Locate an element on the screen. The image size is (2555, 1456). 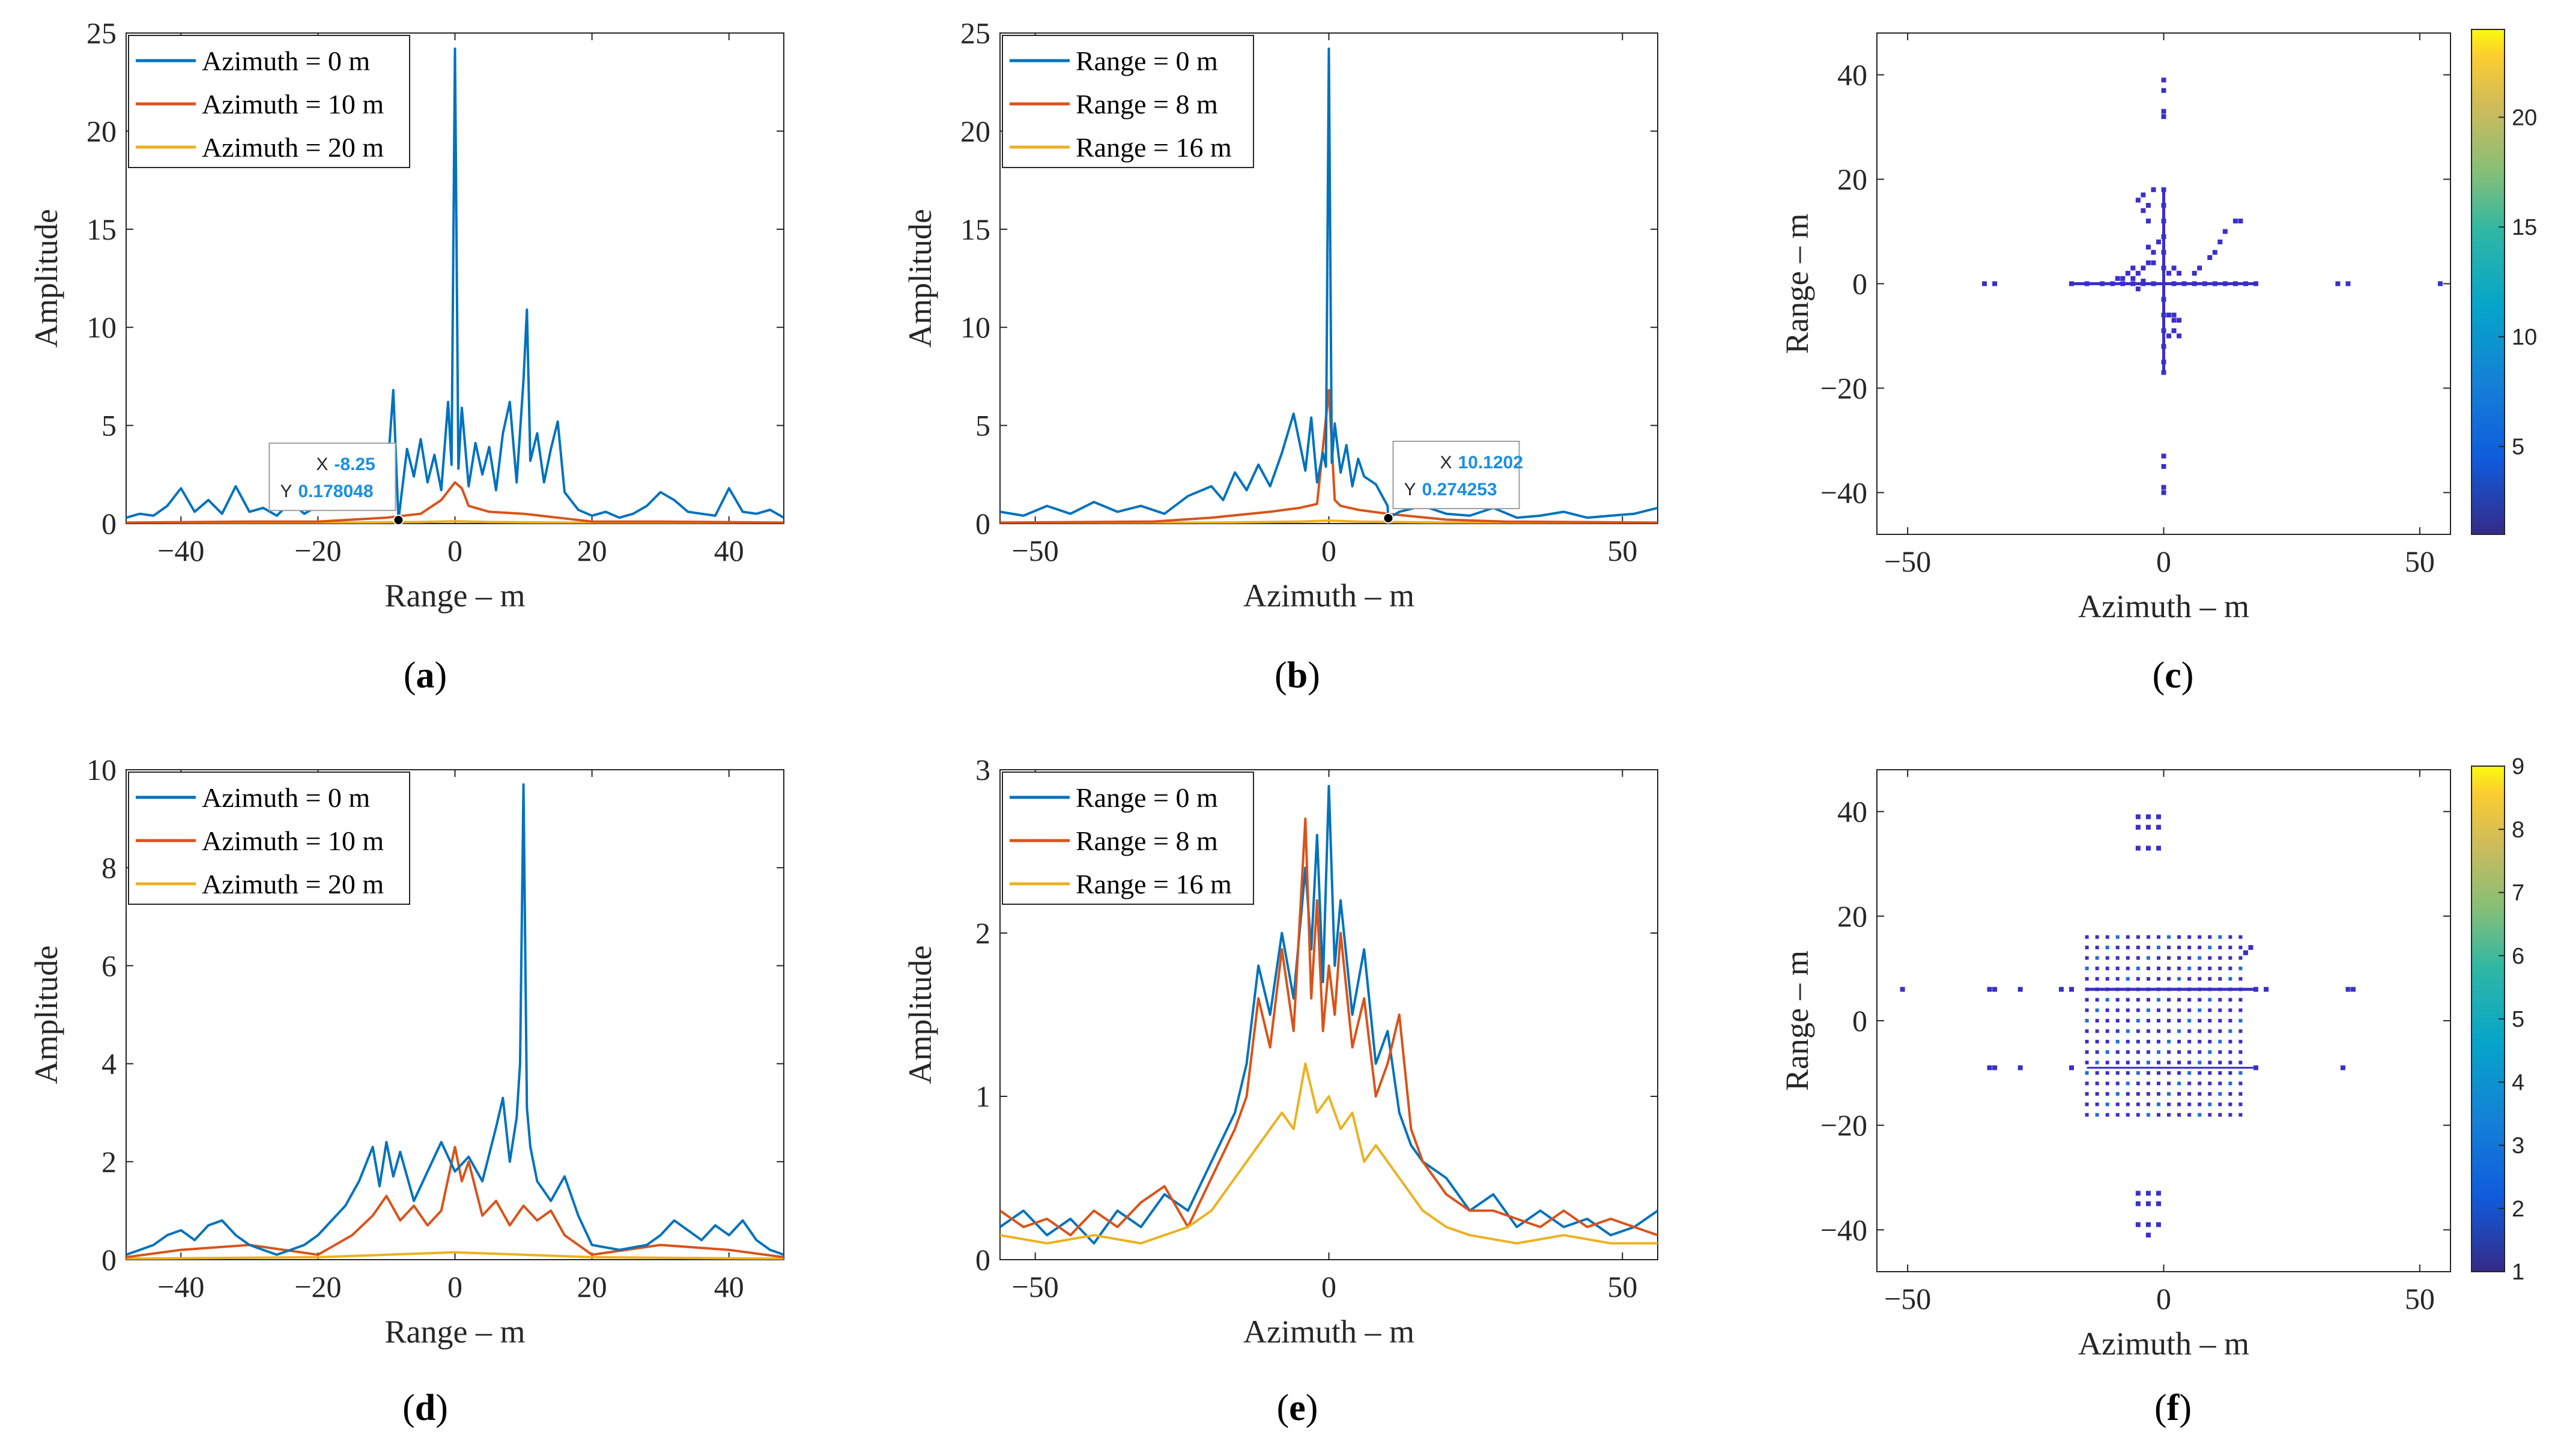
x-axis-label: Azimuth – m is located at coordinates (1328, 1332).